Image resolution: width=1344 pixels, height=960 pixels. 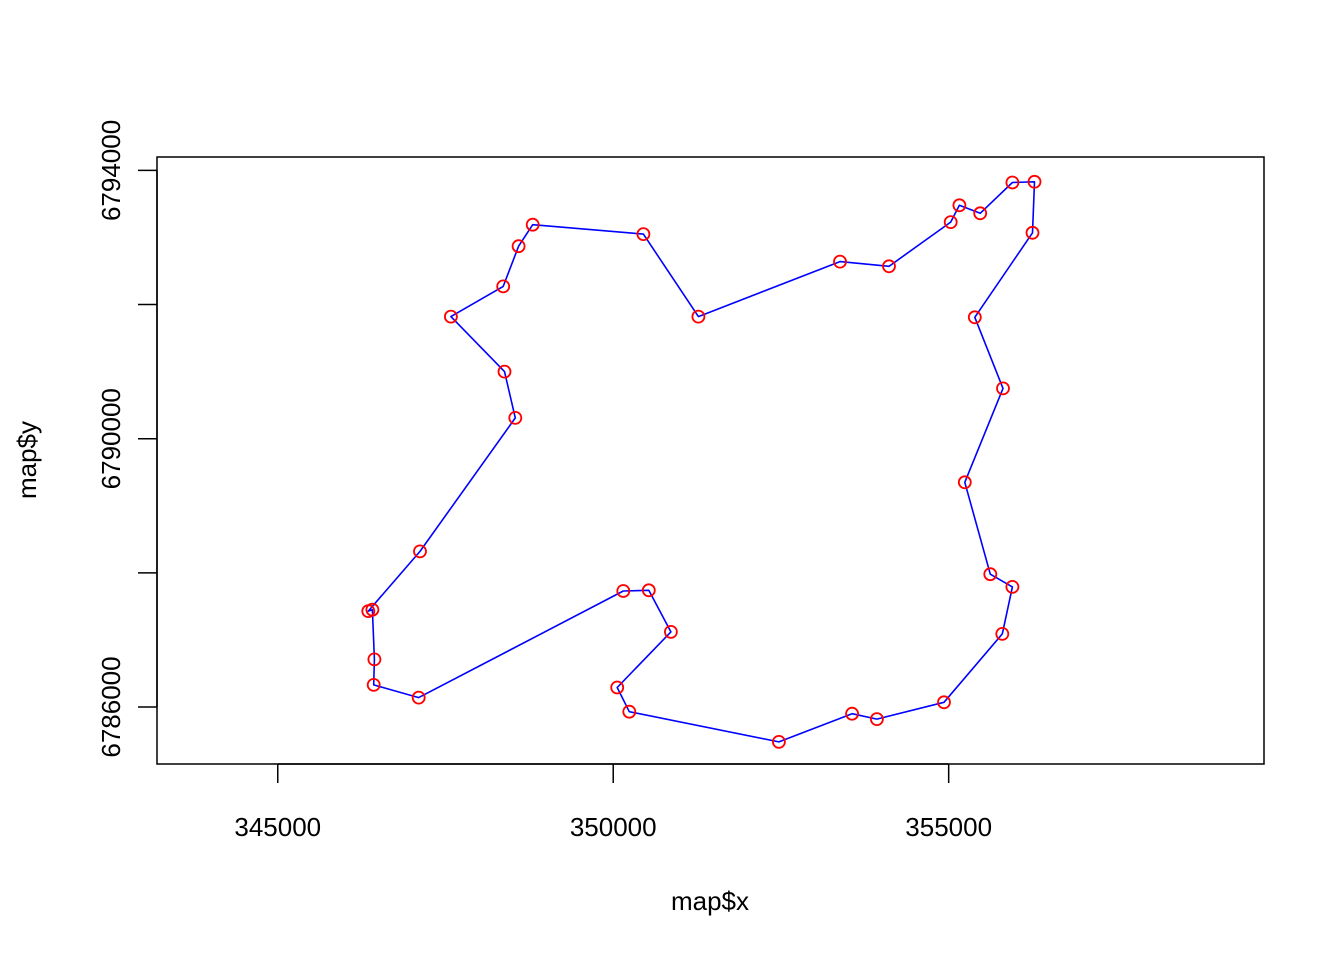 What do you see at coordinates (948, 827) in the screenshot?
I see `x-tick-label: 355000` at bounding box center [948, 827].